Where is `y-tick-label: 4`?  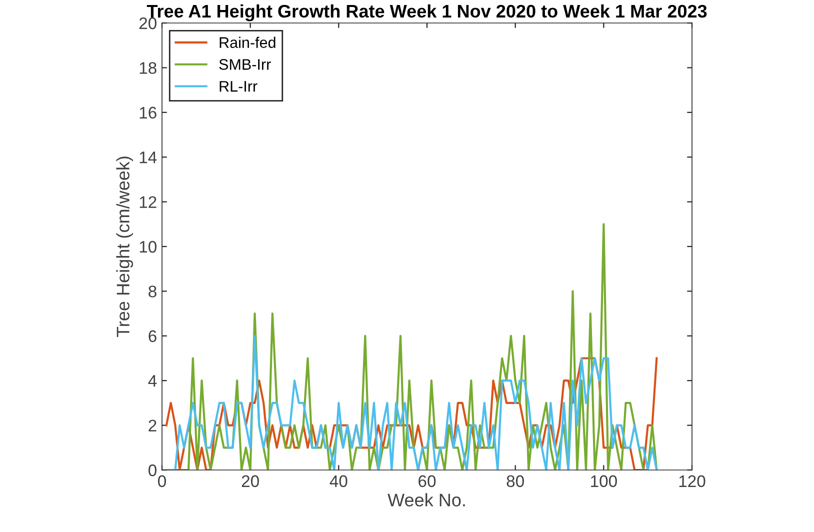 y-tick-label: 4 is located at coordinates (152, 381).